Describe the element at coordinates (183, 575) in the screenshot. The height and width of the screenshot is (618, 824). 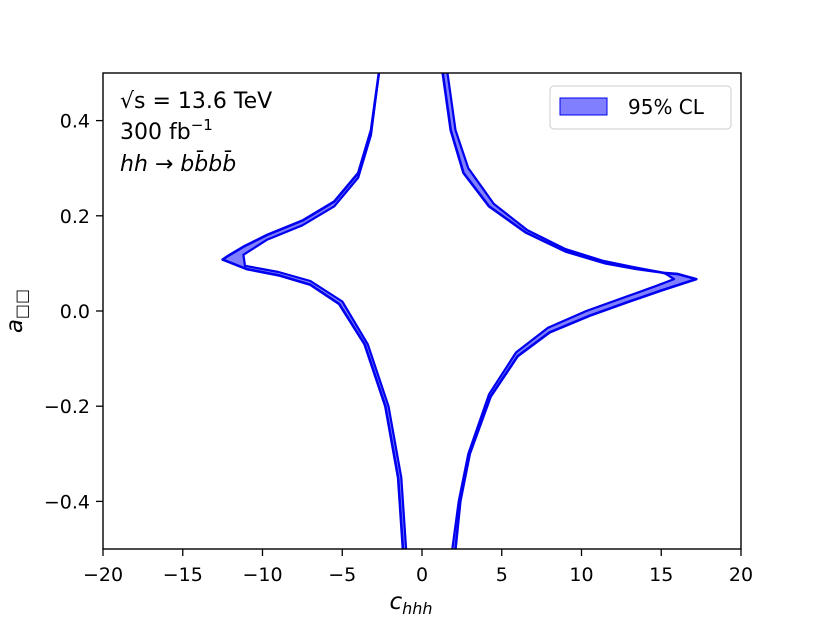
I see `x-tick-label: −15` at that location.